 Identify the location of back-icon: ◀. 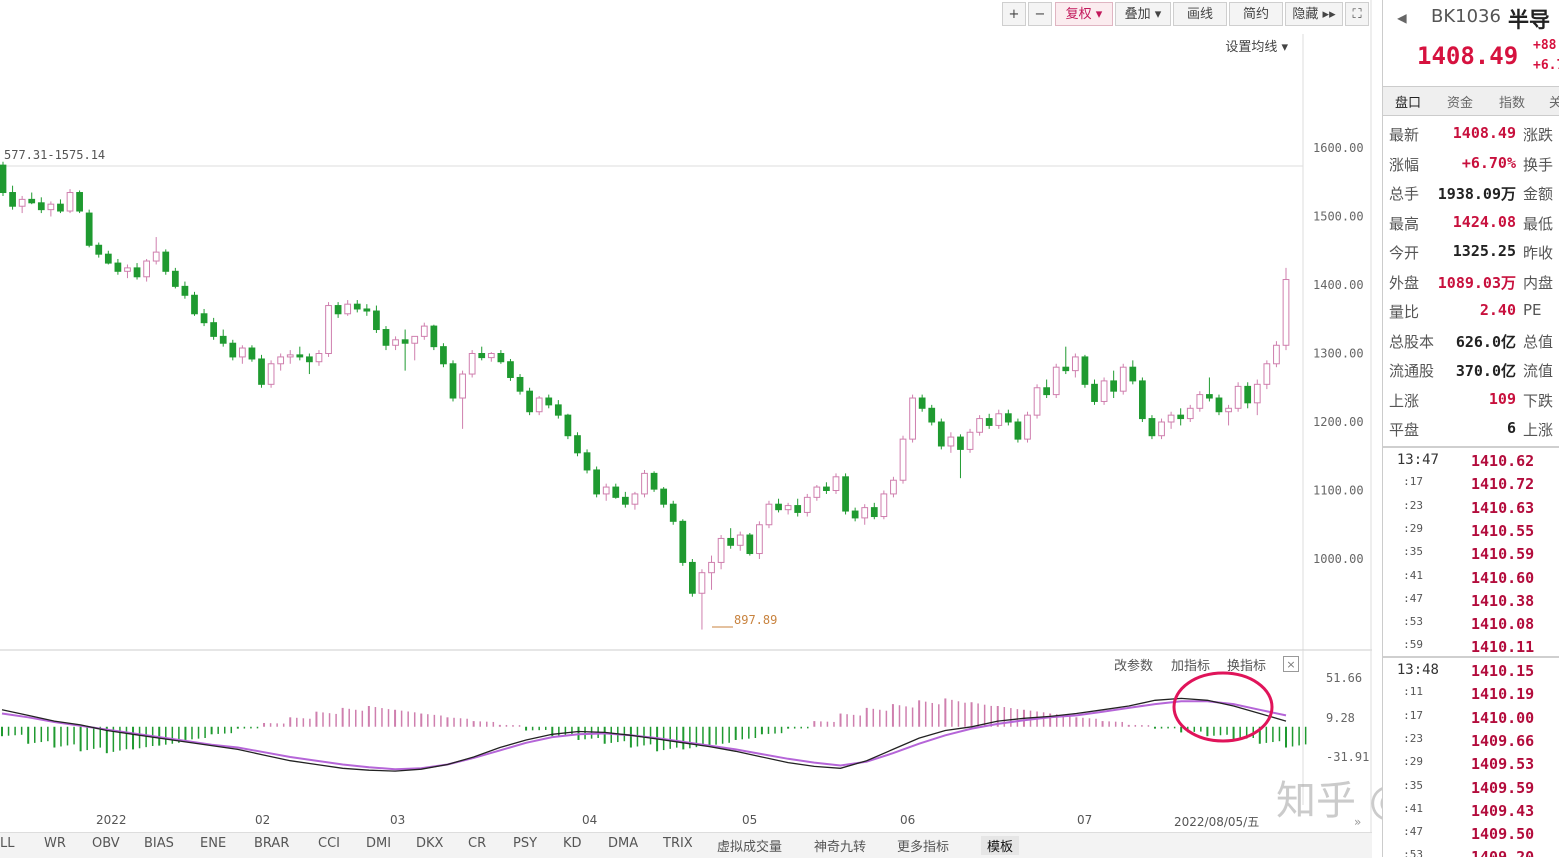
(1402, 17).